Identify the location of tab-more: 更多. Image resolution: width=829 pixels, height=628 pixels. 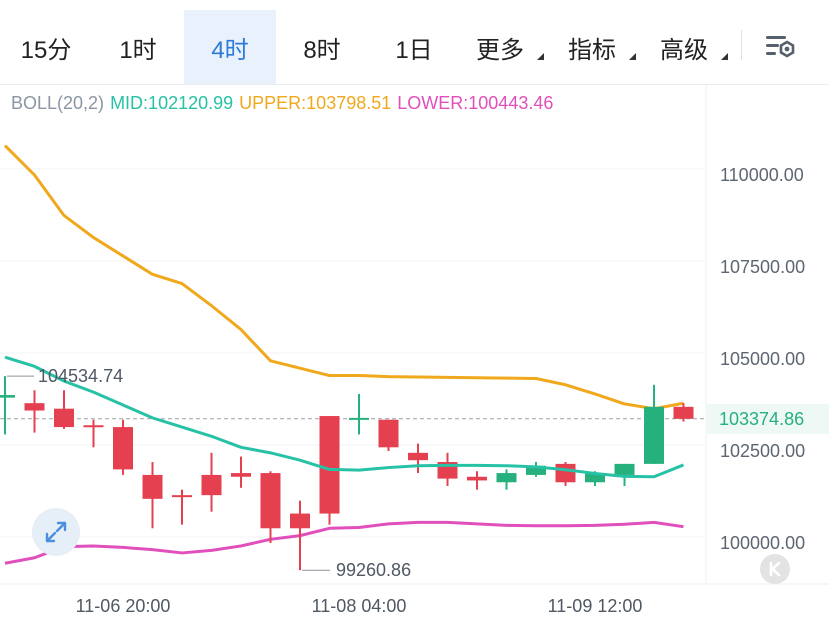
(502, 47).